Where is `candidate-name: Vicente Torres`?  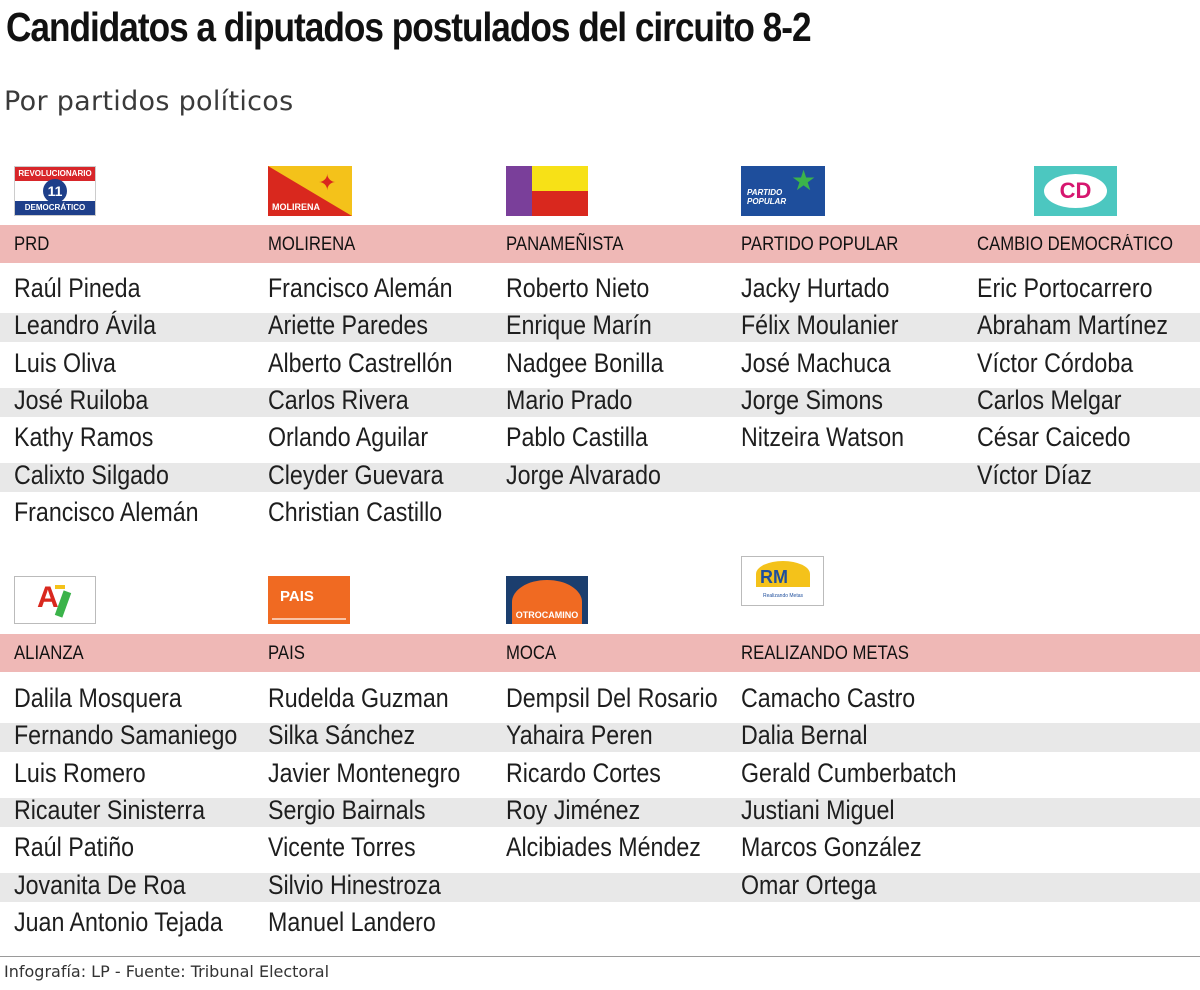
candidate-name: Vicente Torres is located at coordinates (342, 847).